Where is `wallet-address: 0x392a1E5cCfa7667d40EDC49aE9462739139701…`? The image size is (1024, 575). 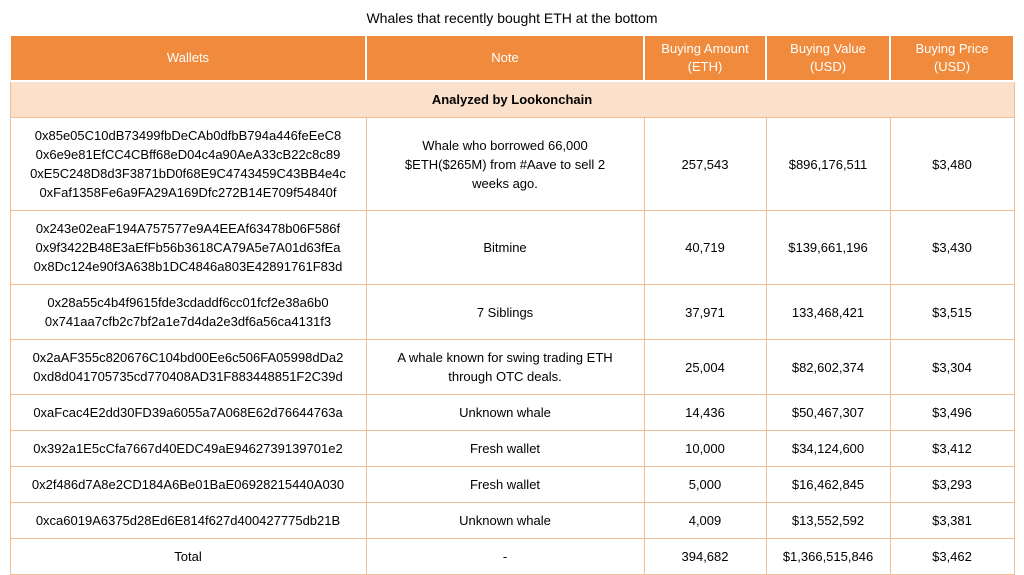 wallet-address: 0x392a1E5cCfa7667d40EDC49aE9462739139701… is located at coordinates (188, 448).